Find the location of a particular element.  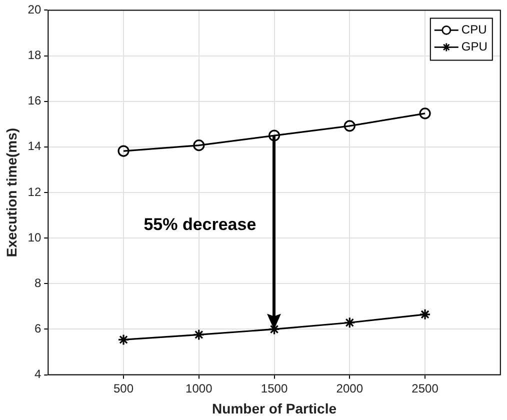

y-tick-label: 10 is located at coordinates (35, 237).